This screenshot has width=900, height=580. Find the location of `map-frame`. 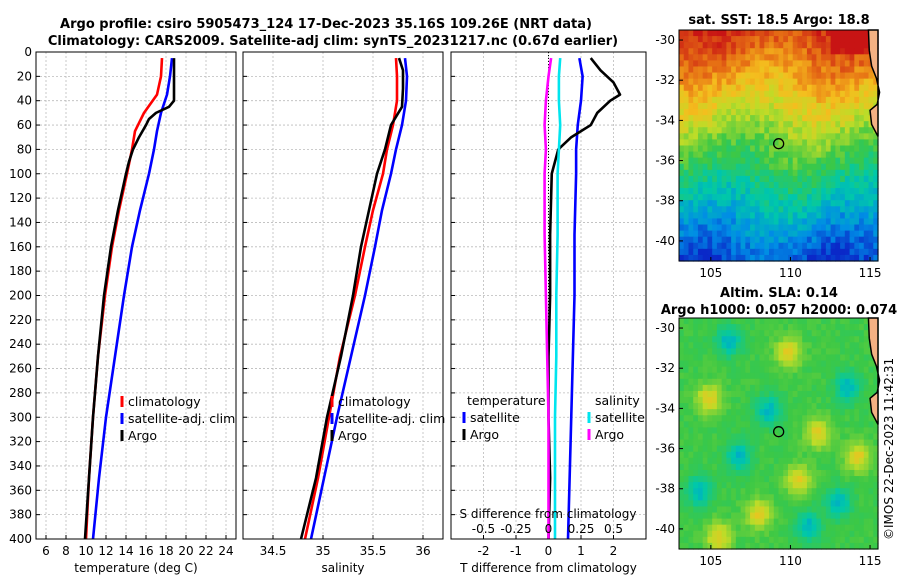

map-frame is located at coordinates (778, 145).